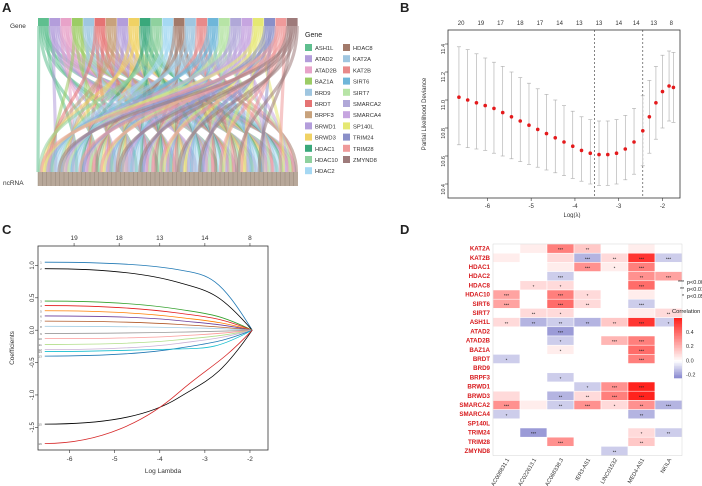 The image size is (702, 486). I want to click on sankey-flows, so click(167, 99).